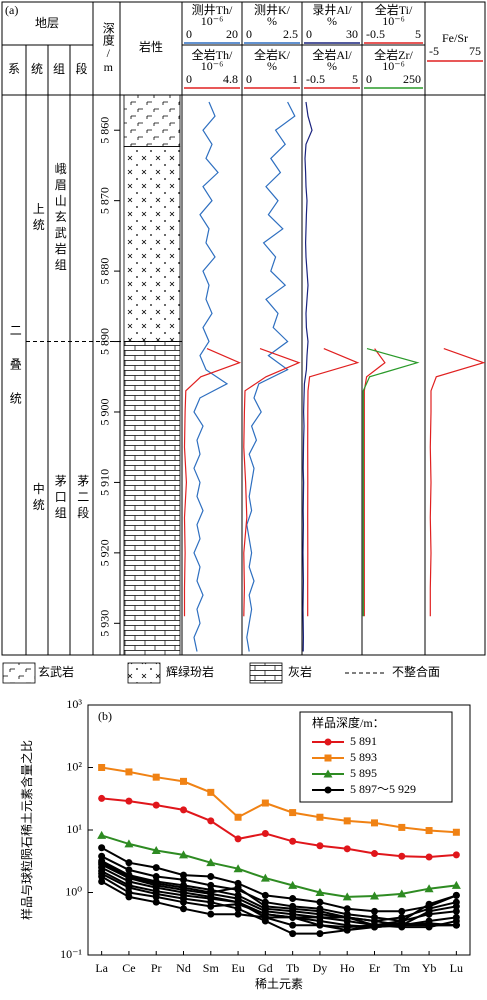 This screenshot has width=487, height=1000. I want to click on curve-name: 全岩Al/, so click(332, 54).